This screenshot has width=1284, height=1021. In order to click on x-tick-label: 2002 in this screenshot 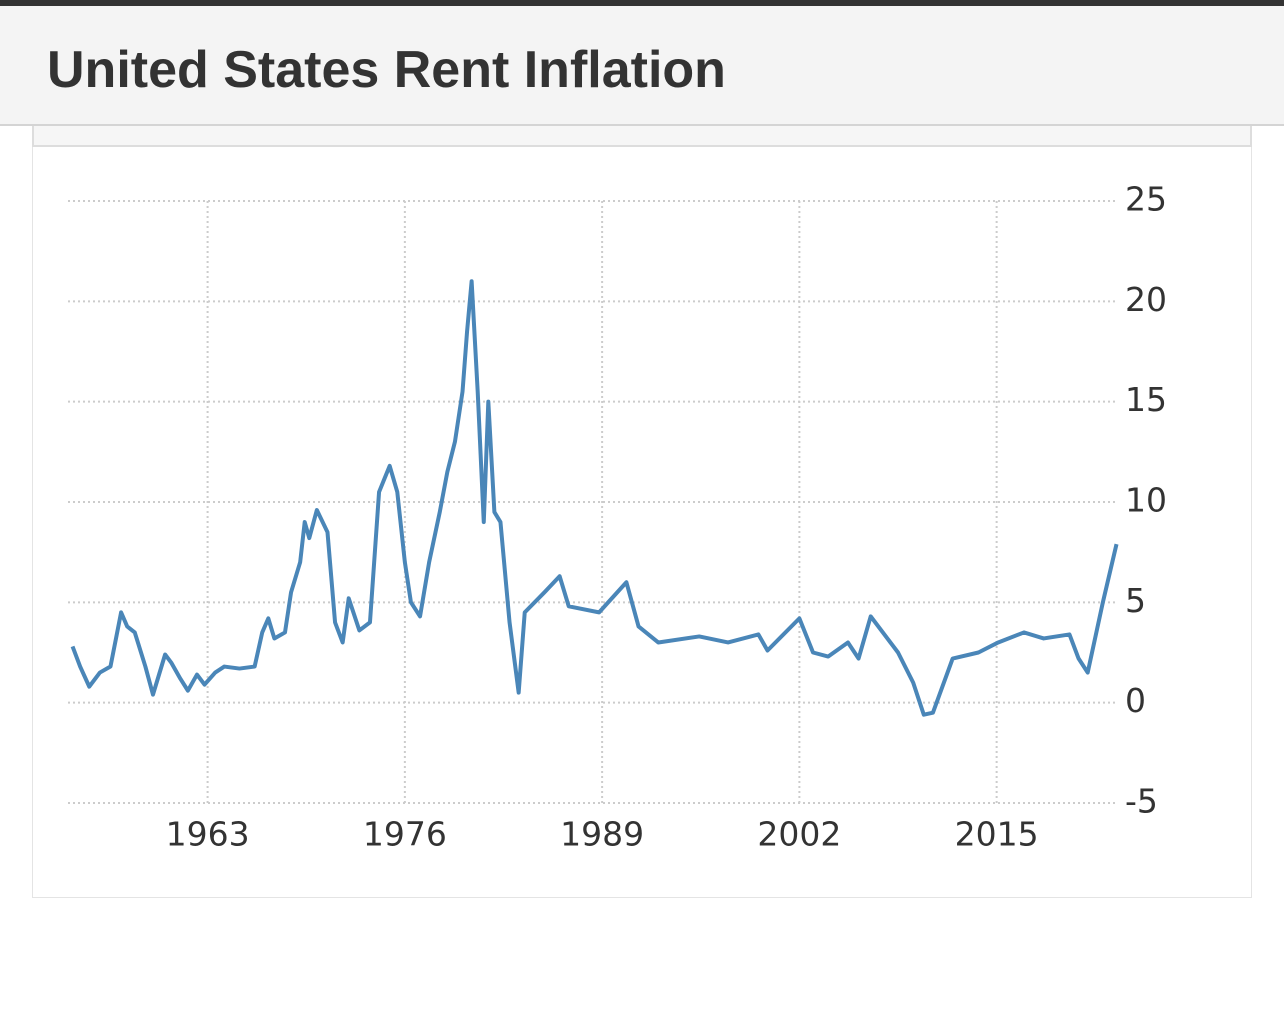, I will do `click(799, 834)`.